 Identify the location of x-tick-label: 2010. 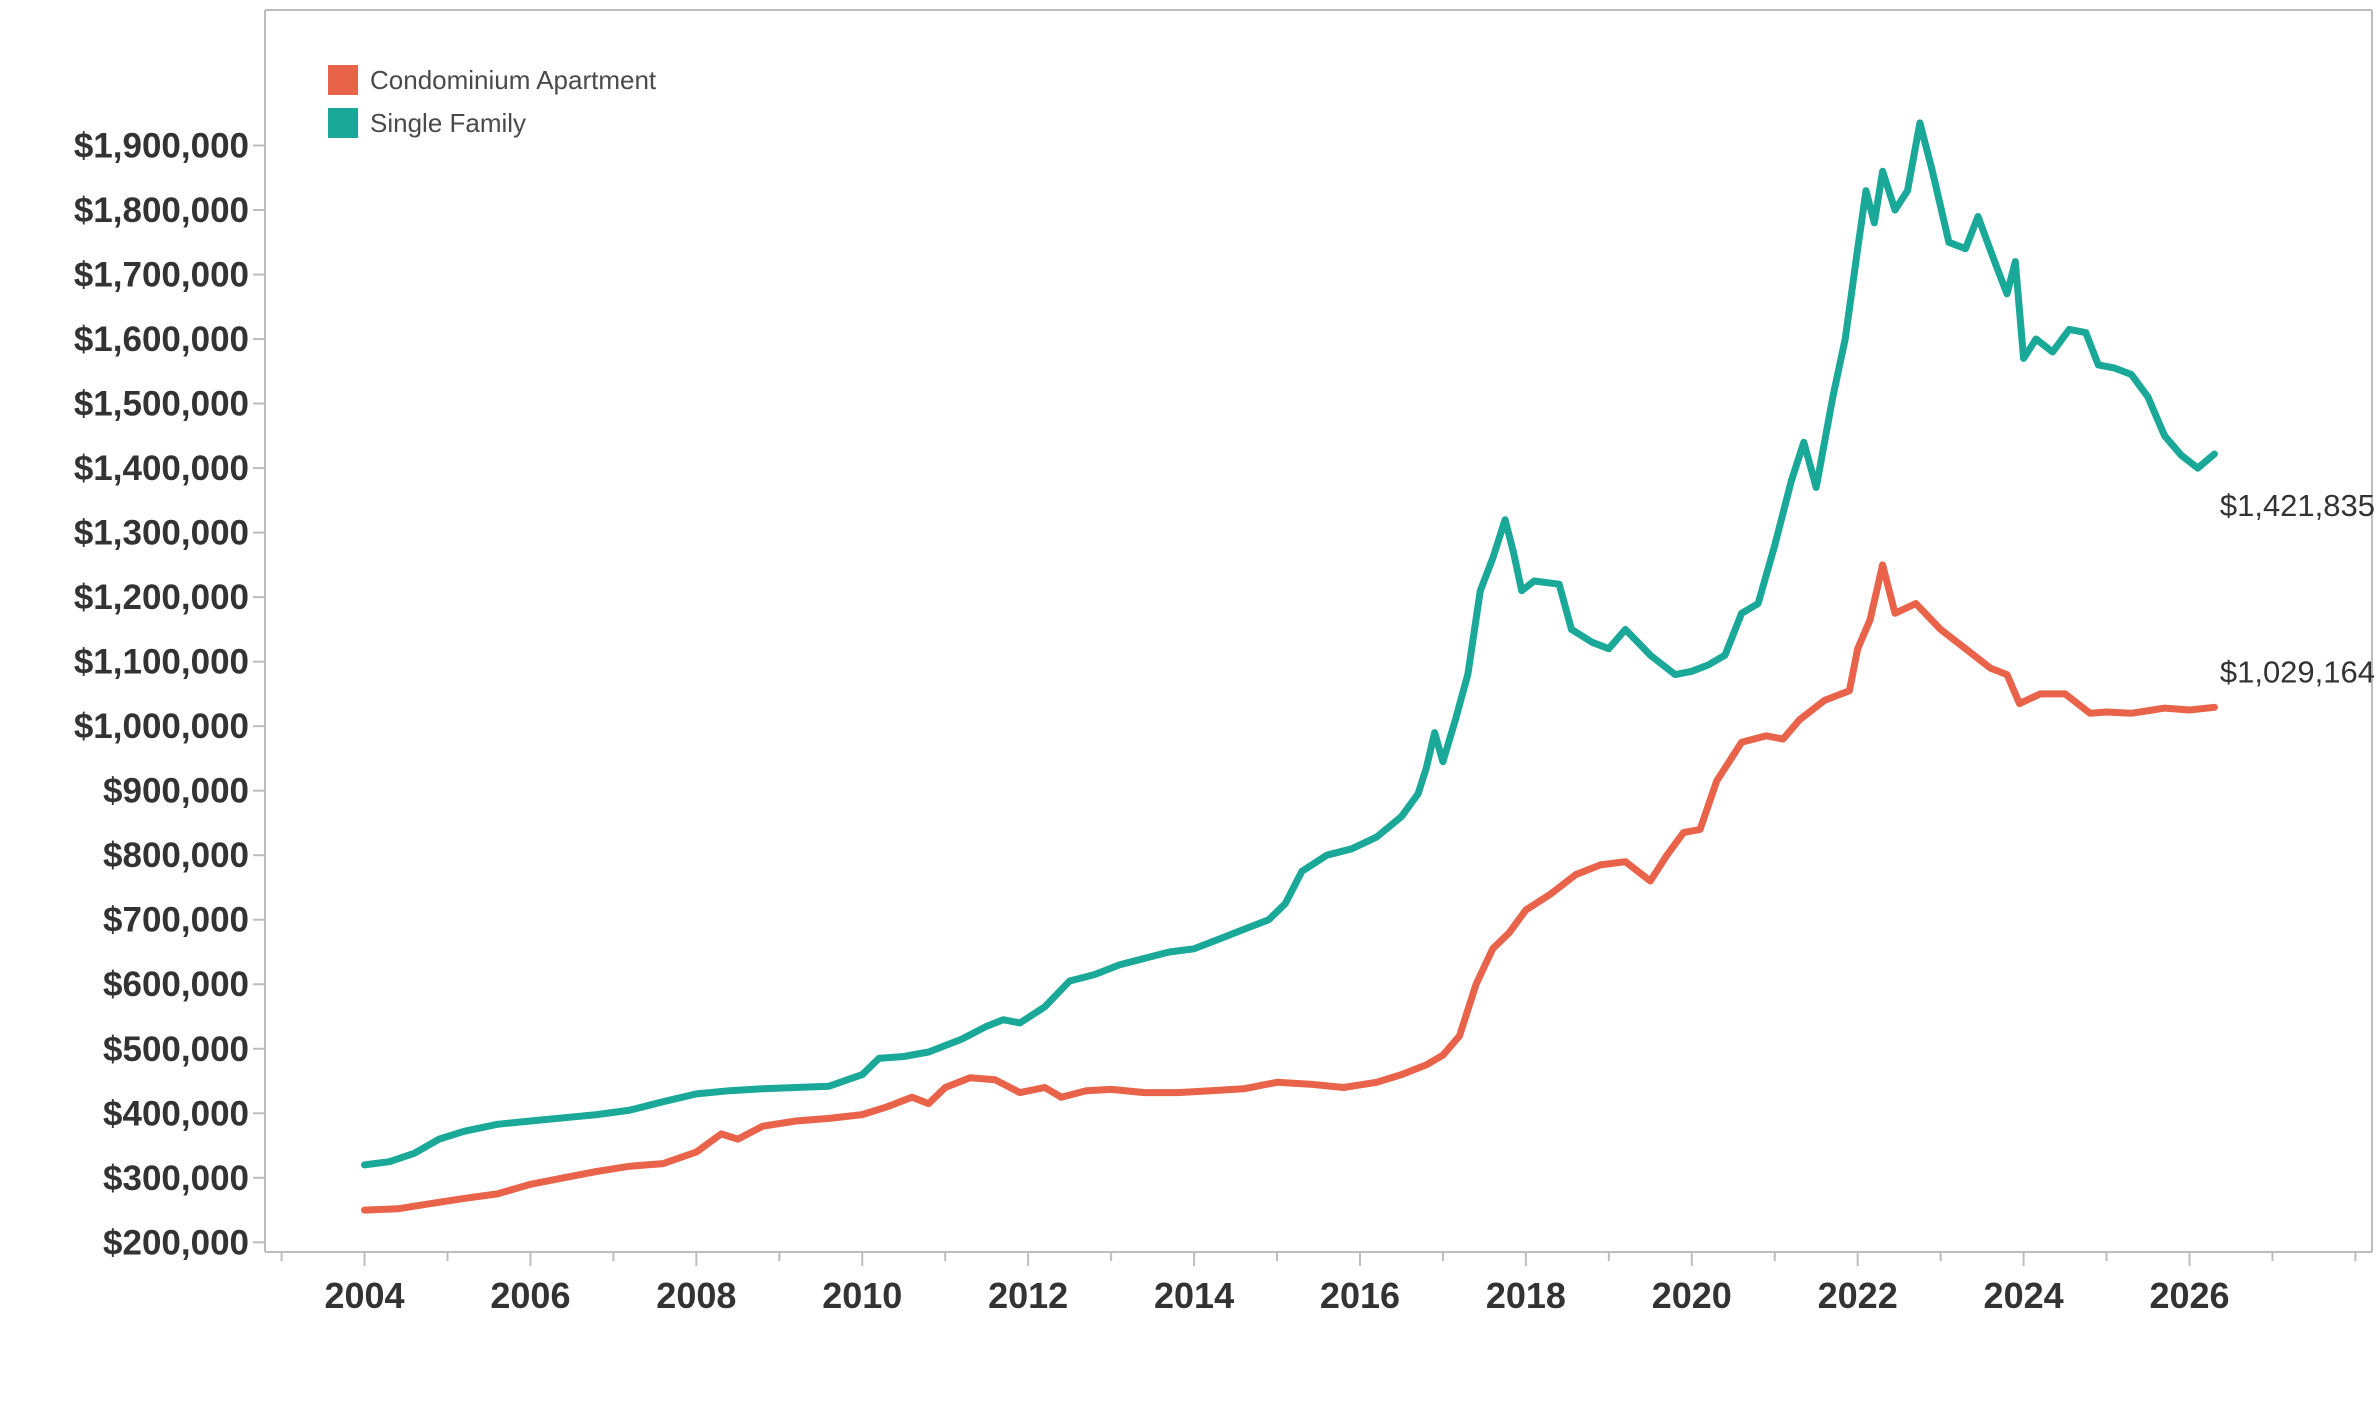
(862, 1295).